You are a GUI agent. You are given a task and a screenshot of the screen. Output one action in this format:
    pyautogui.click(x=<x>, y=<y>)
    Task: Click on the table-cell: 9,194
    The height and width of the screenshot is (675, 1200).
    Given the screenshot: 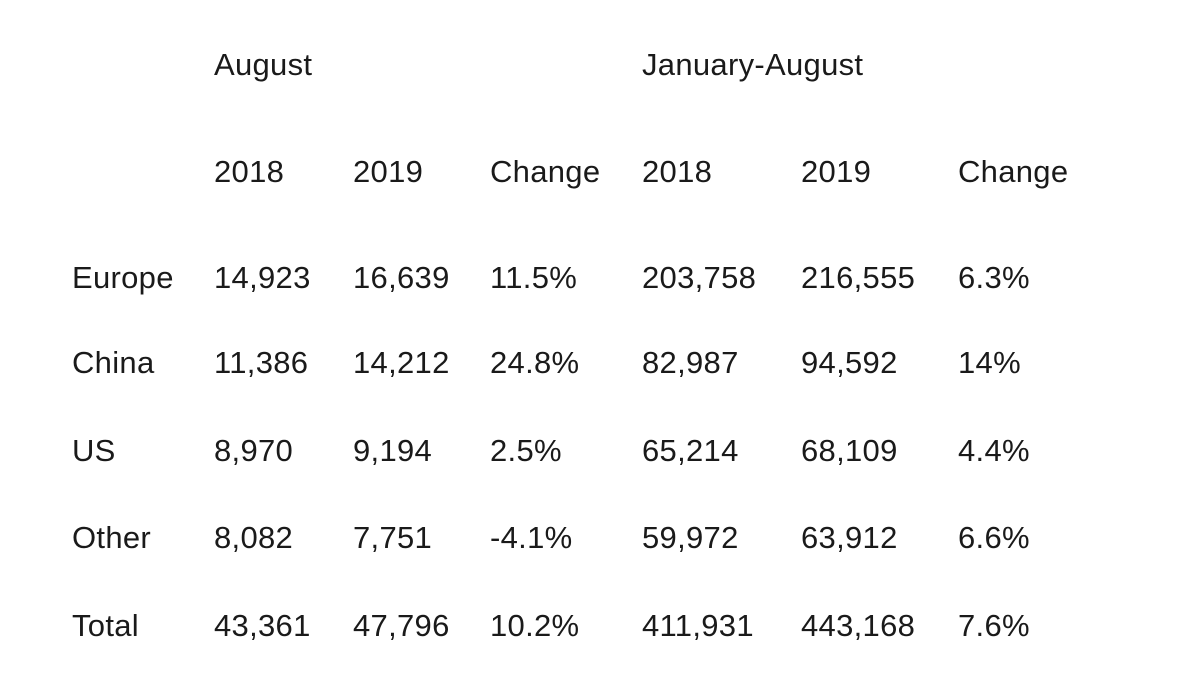 What is the action you would take?
    pyautogui.click(x=393, y=450)
    